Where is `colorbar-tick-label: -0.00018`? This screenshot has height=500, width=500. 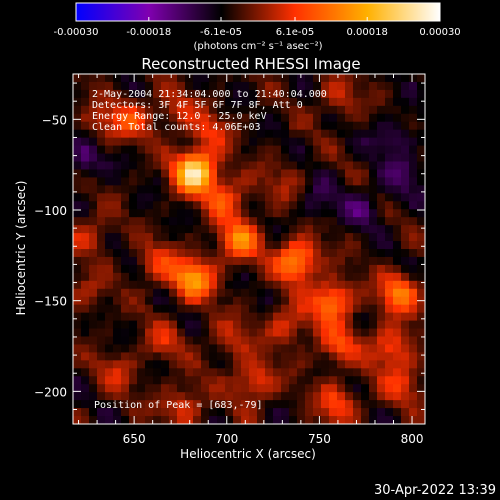 colorbar-tick-label: -0.00018 is located at coordinates (148, 32).